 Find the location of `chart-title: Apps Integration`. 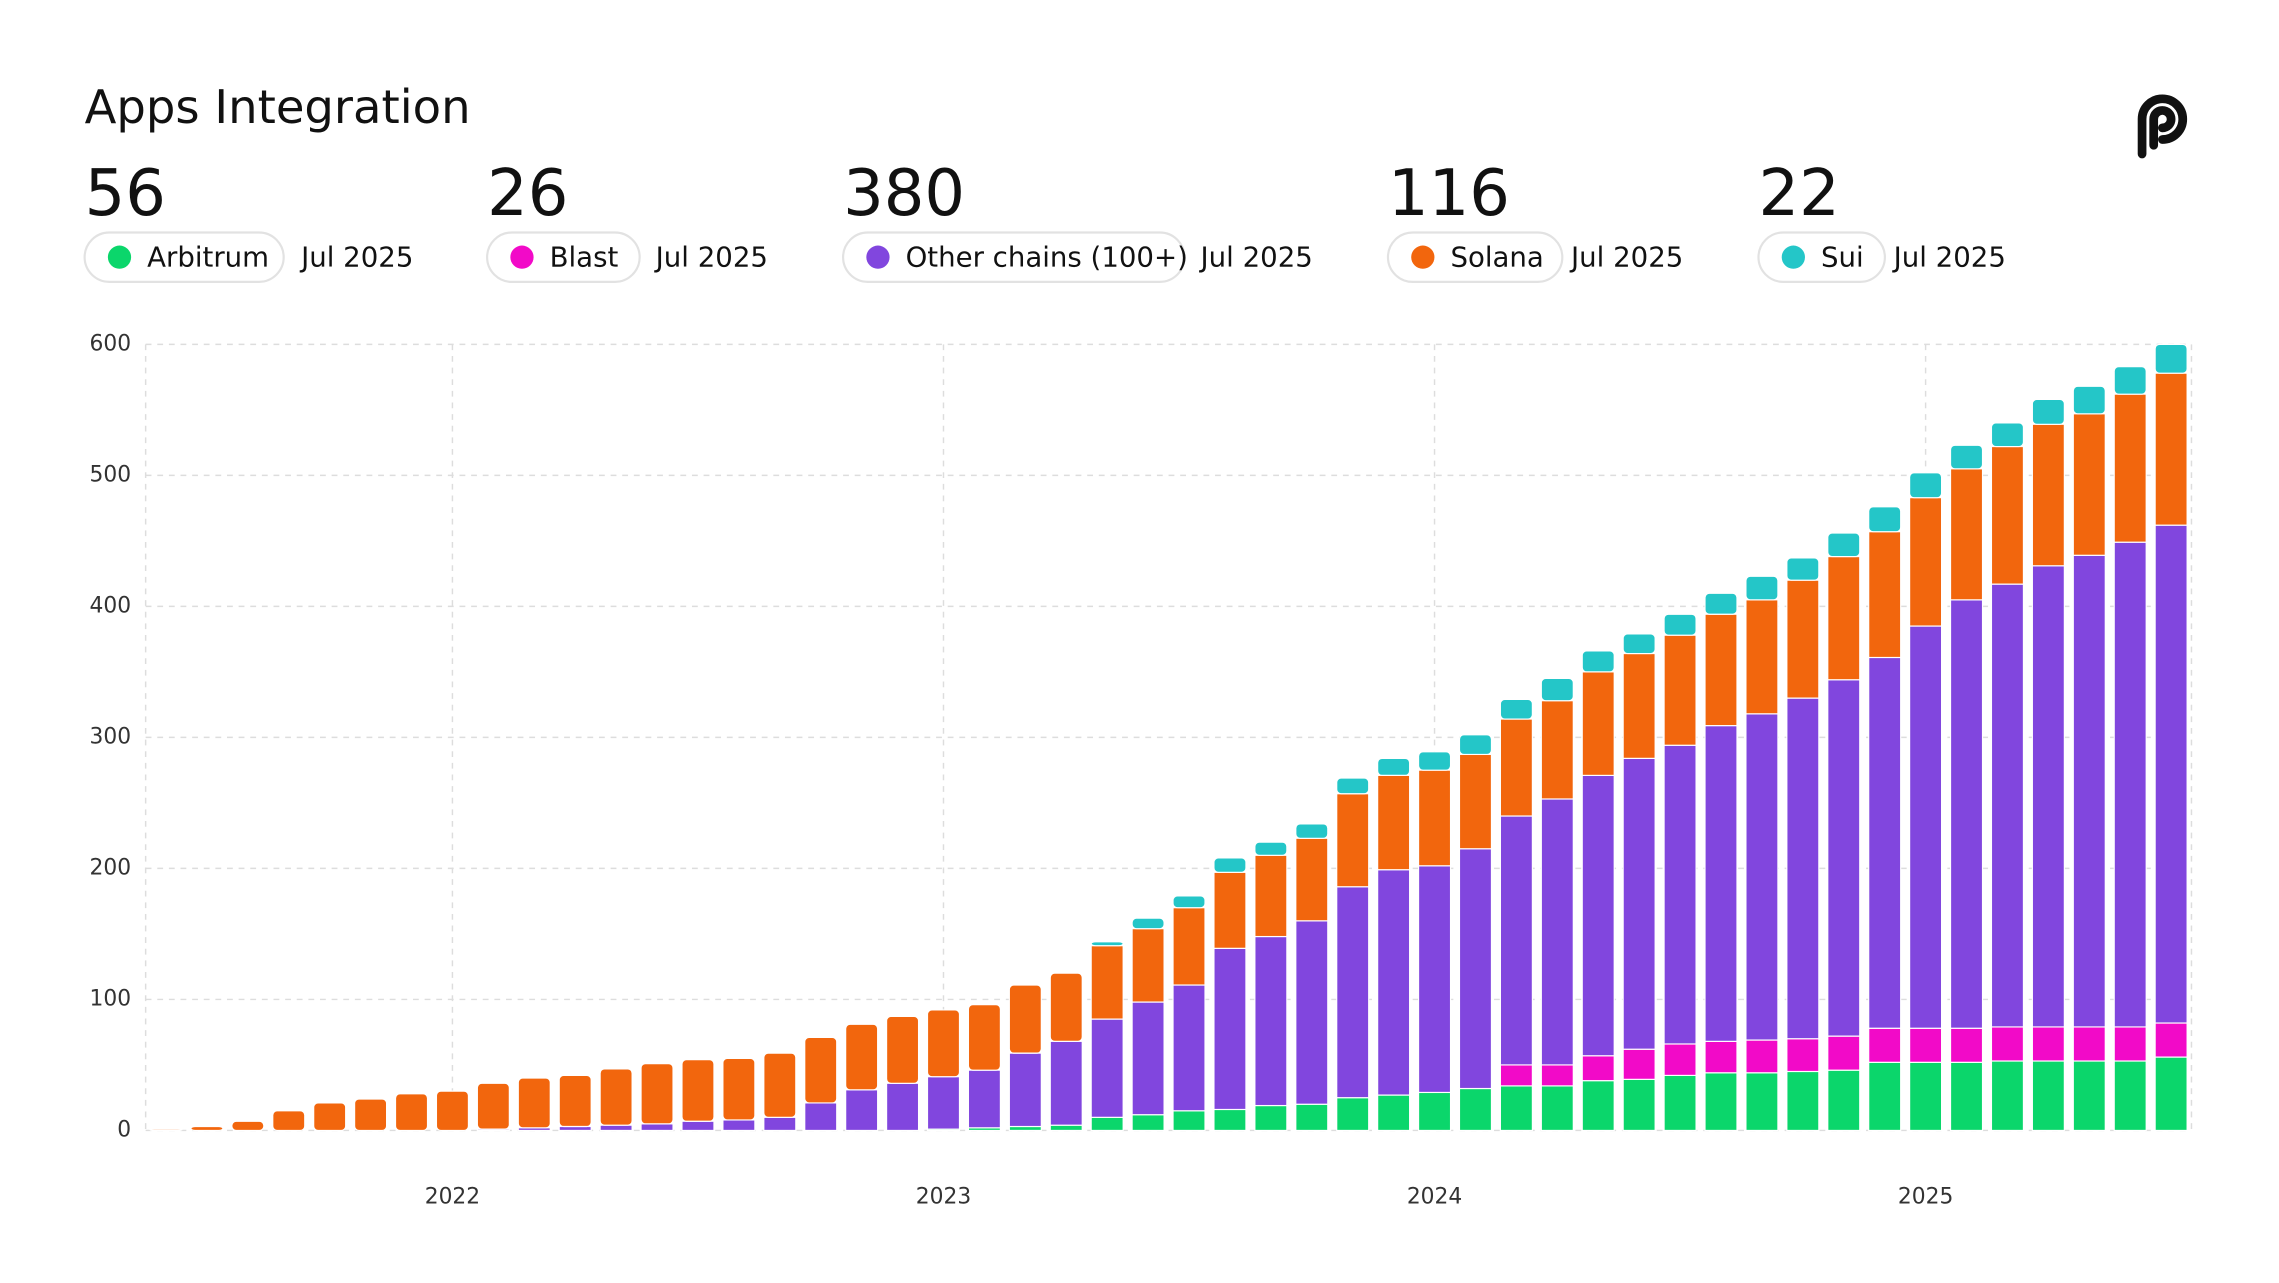

chart-title: Apps Integration is located at coordinates (278, 107).